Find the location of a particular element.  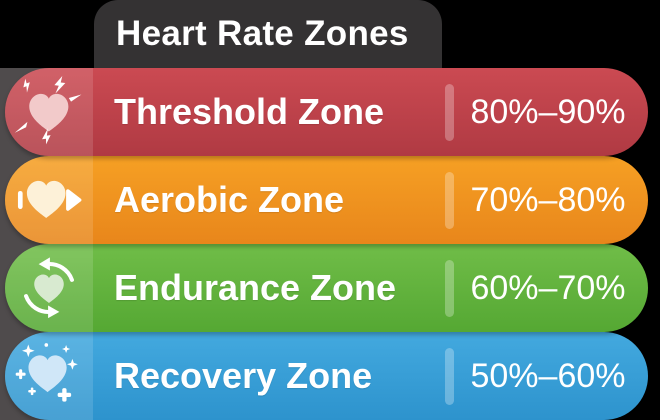

zone-name: Endurance Zone is located at coordinates (255, 287).